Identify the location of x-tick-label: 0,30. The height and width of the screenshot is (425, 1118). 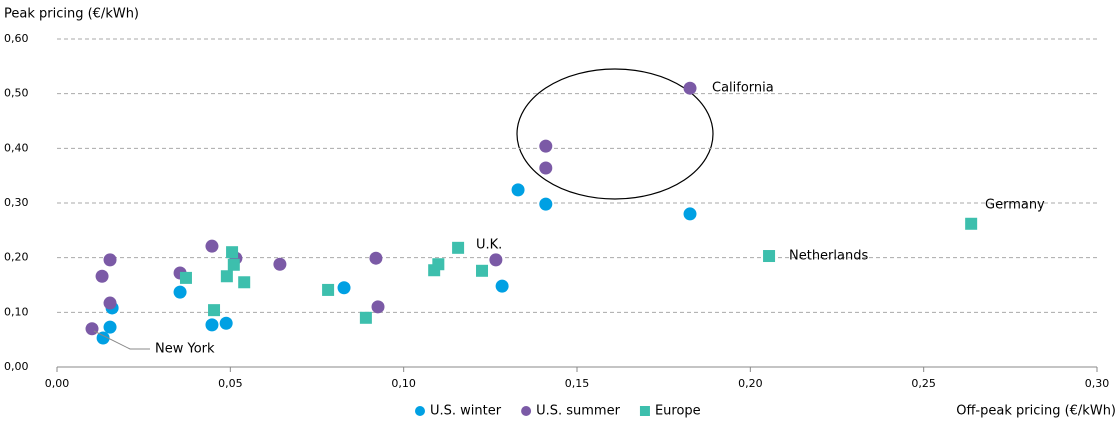
(1097, 383).